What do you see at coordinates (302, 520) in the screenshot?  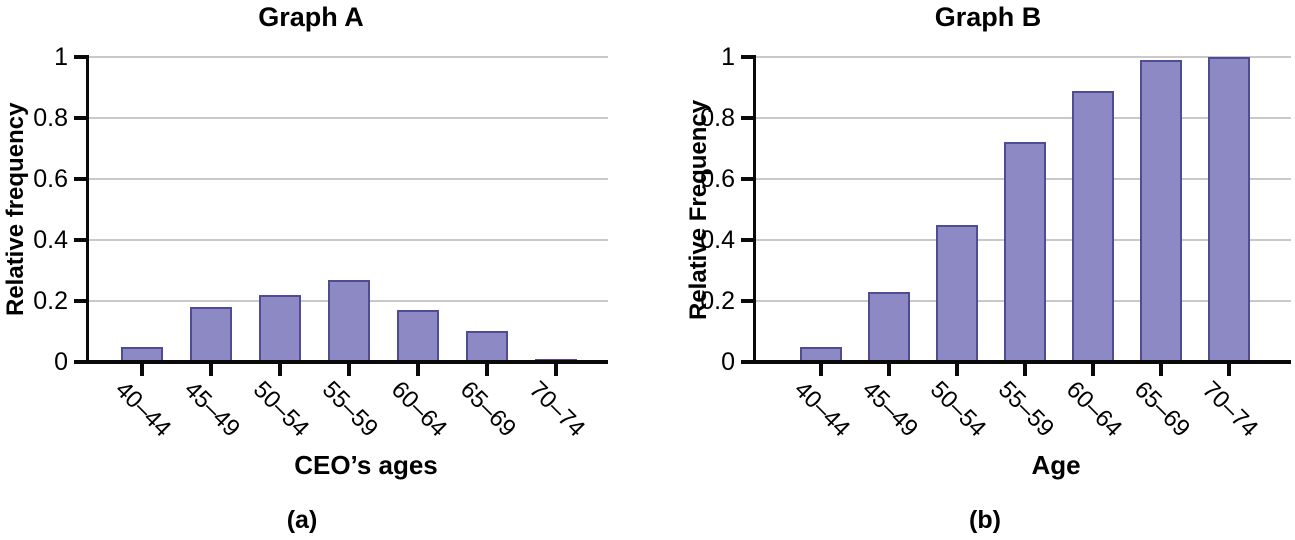 I see `subfigure-caption: (a)` at bounding box center [302, 520].